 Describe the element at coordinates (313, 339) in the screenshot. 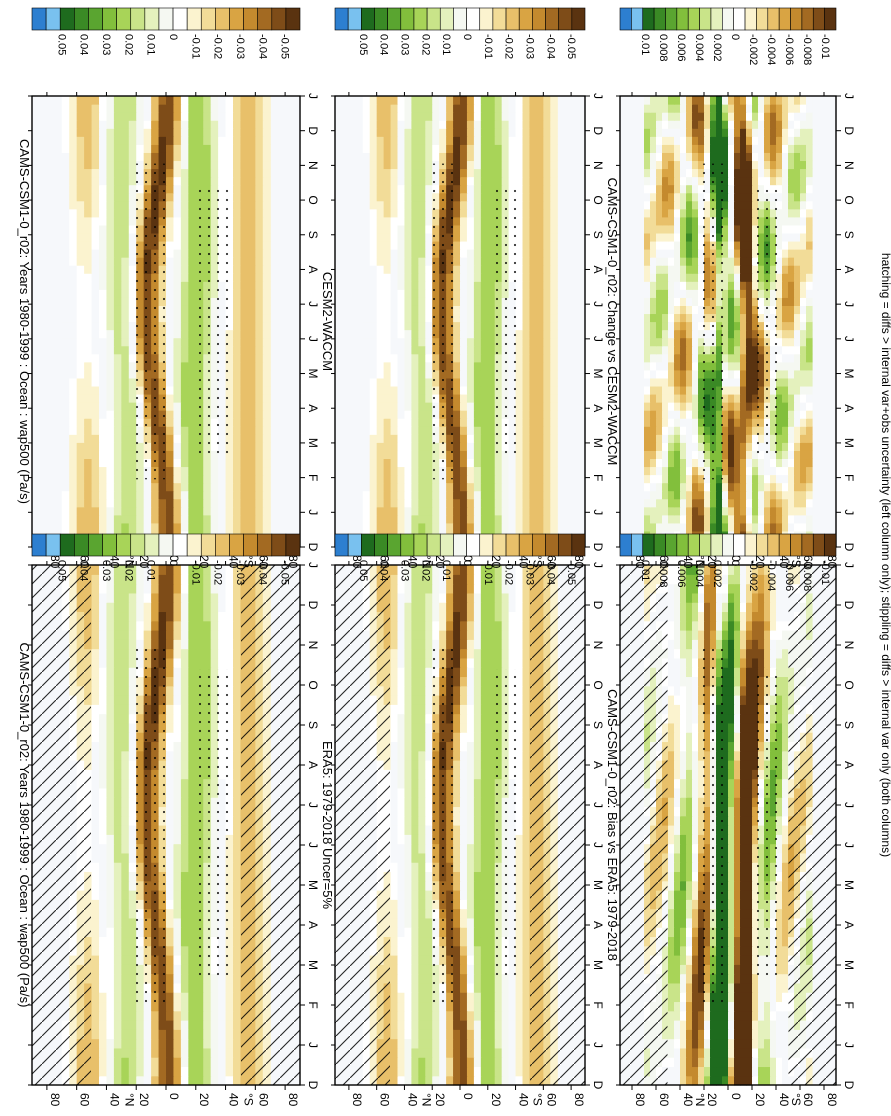

I see `month-tick-label: J` at that location.